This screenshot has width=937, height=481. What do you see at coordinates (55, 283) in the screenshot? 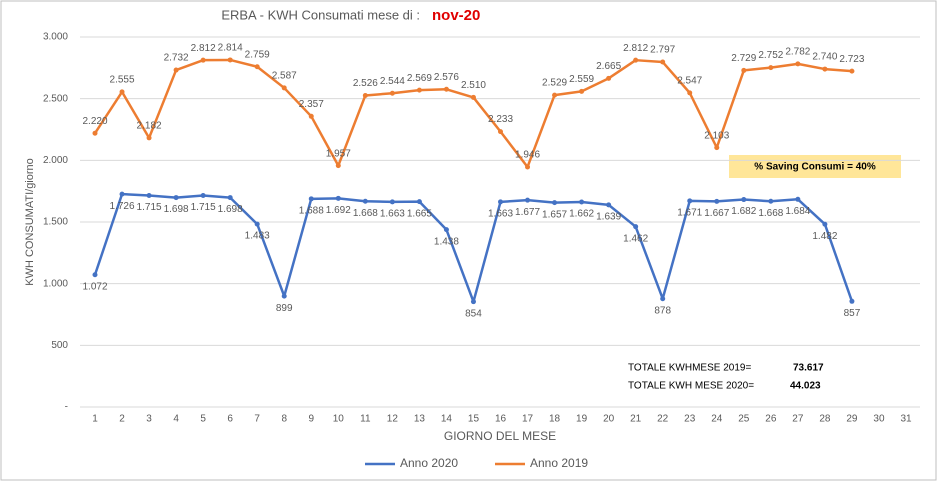
I see `y-tick-label: 1.000` at bounding box center [55, 283].